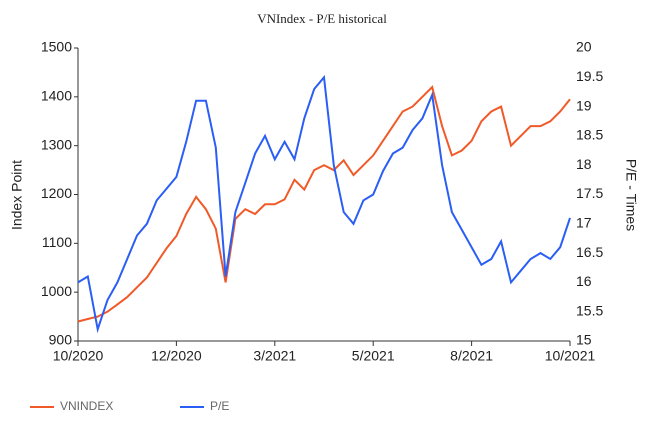 Image resolution: width=645 pixels, height=422 pixels. What do you see at coordinates (584, 164) in the screenshot?
I see `y2-tick-label: 18` at bounding box center [584, 164].